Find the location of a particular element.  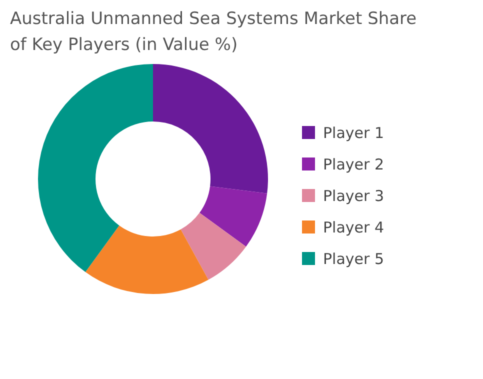

legend-label: Player 4 is located at coordinates (353, 227).